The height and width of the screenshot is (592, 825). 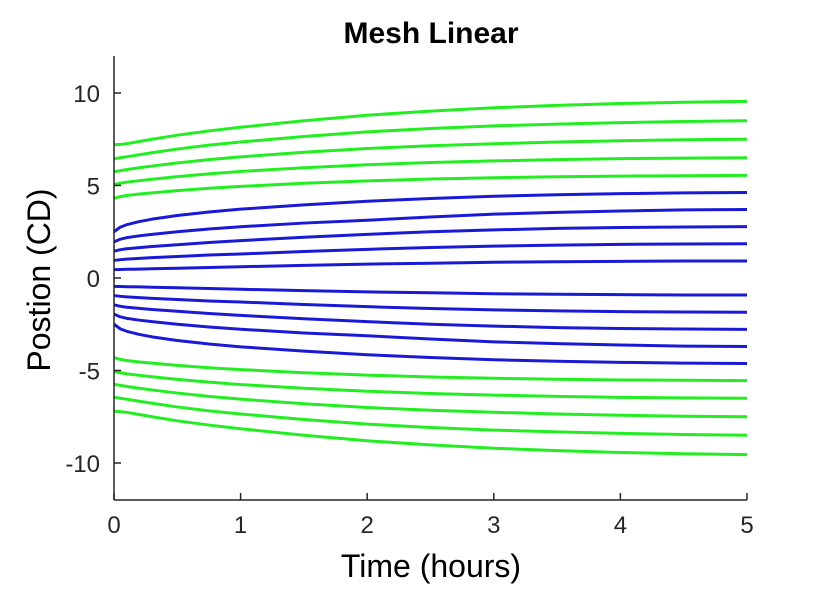 What do you see at coordinates (430, 33) in the screenshot?
I see `chart-title: Mesh Linear` at bounding box center [430, 33].